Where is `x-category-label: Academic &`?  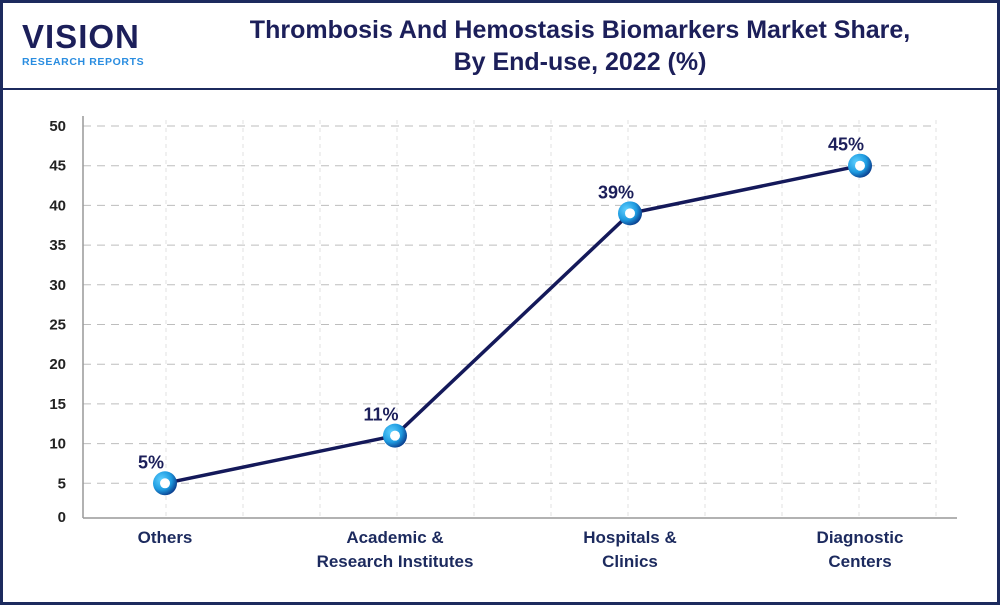 x-category-label: Academic & is located at coordinates (394, 537).